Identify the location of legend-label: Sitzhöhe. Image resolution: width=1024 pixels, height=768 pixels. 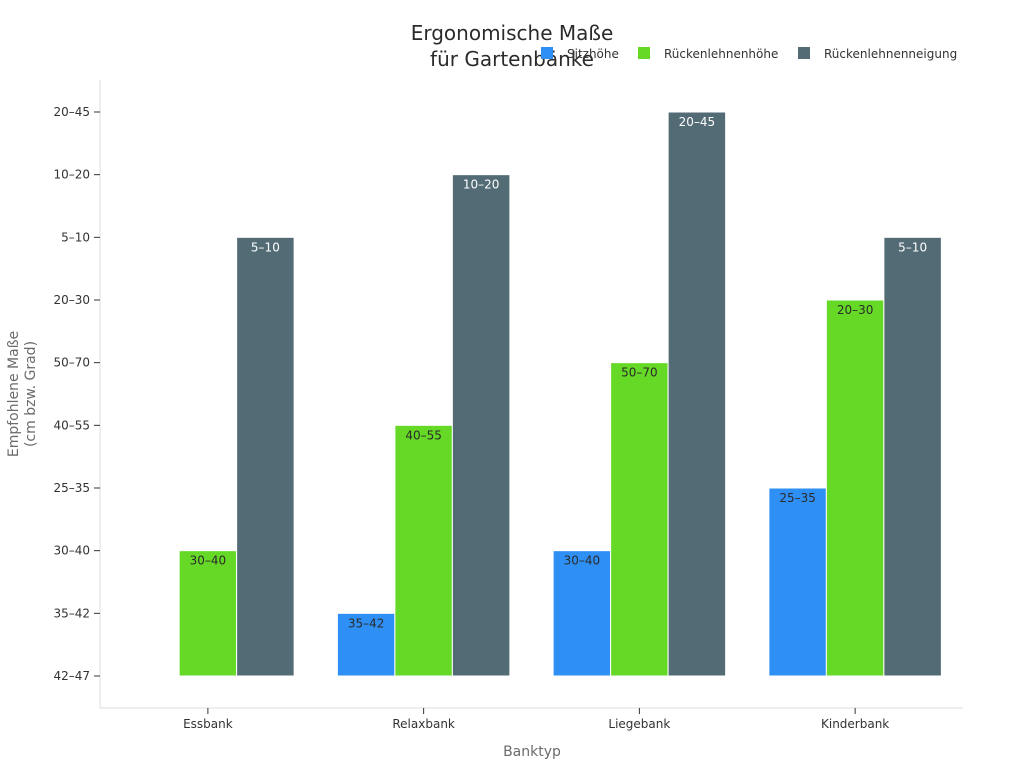
(593, 54).